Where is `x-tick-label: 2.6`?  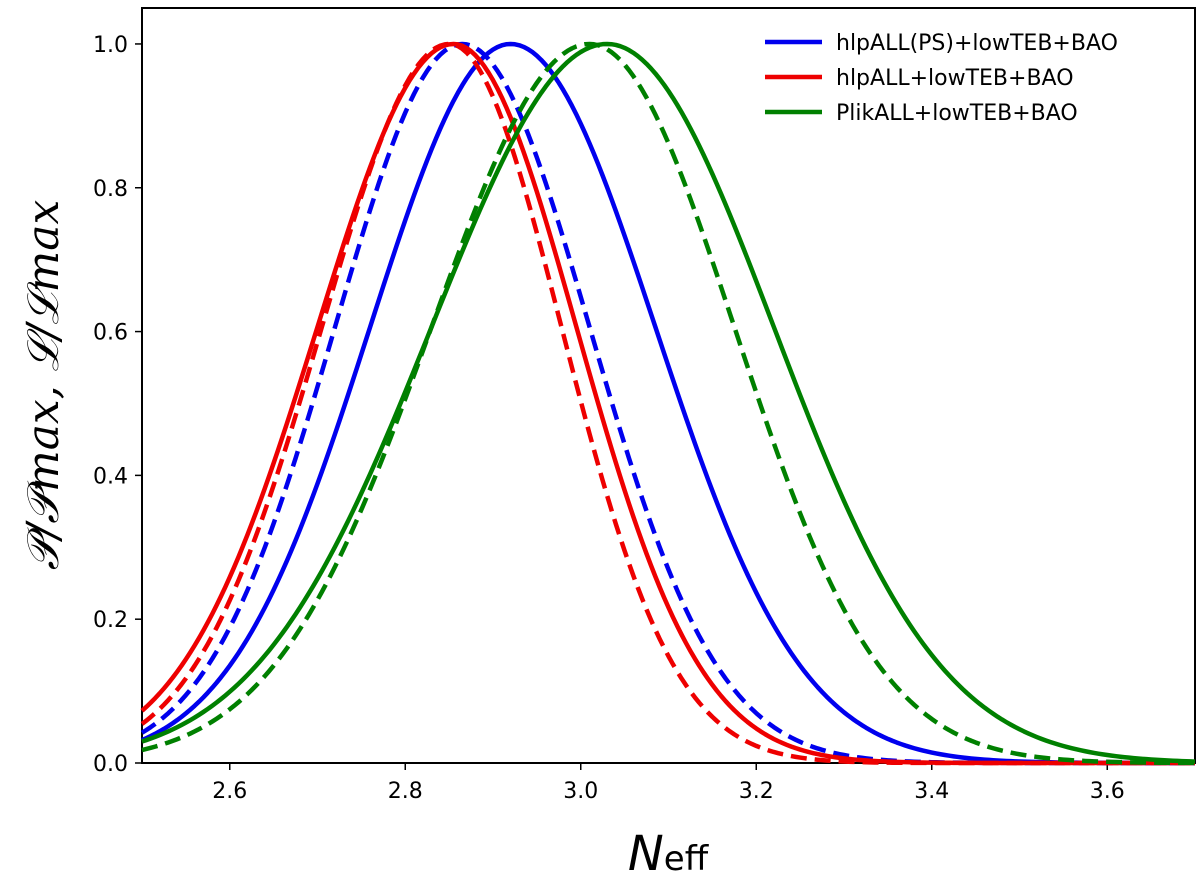
x-tick-label: 2.6 is located at coordinates (229, 791).